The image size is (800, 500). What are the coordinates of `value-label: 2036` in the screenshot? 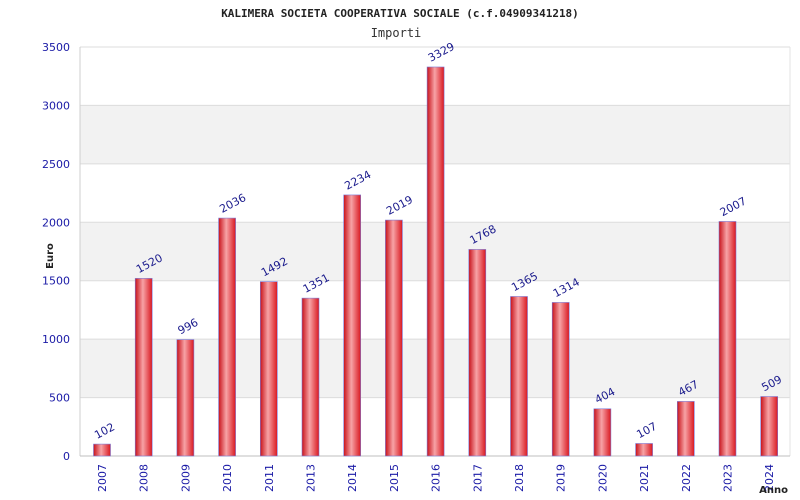 It's located at (232, 203).